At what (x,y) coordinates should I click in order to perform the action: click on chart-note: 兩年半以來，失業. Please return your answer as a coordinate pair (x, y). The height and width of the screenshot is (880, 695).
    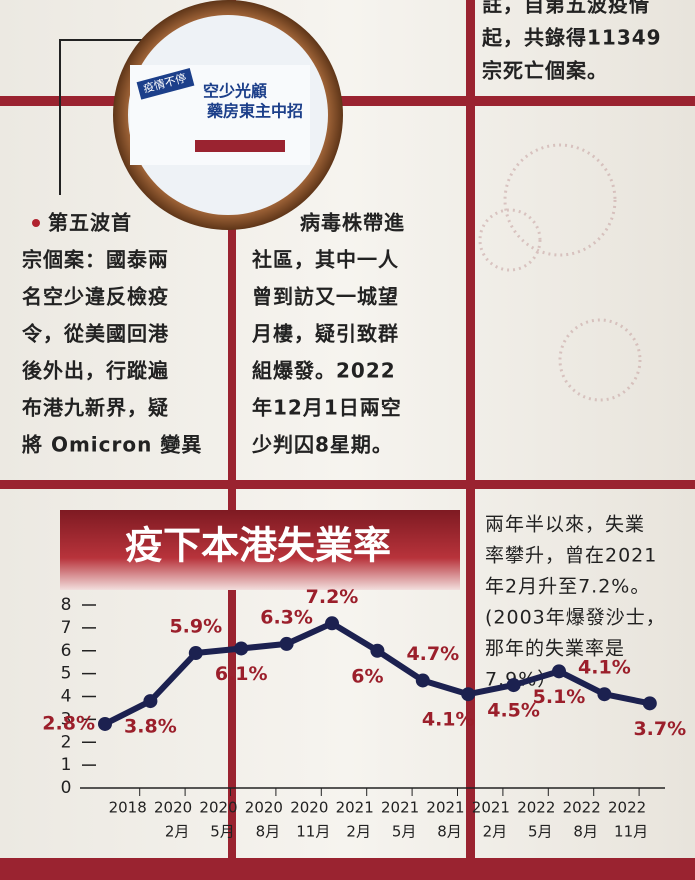
    Looking at the image, I should click on (565, 525).